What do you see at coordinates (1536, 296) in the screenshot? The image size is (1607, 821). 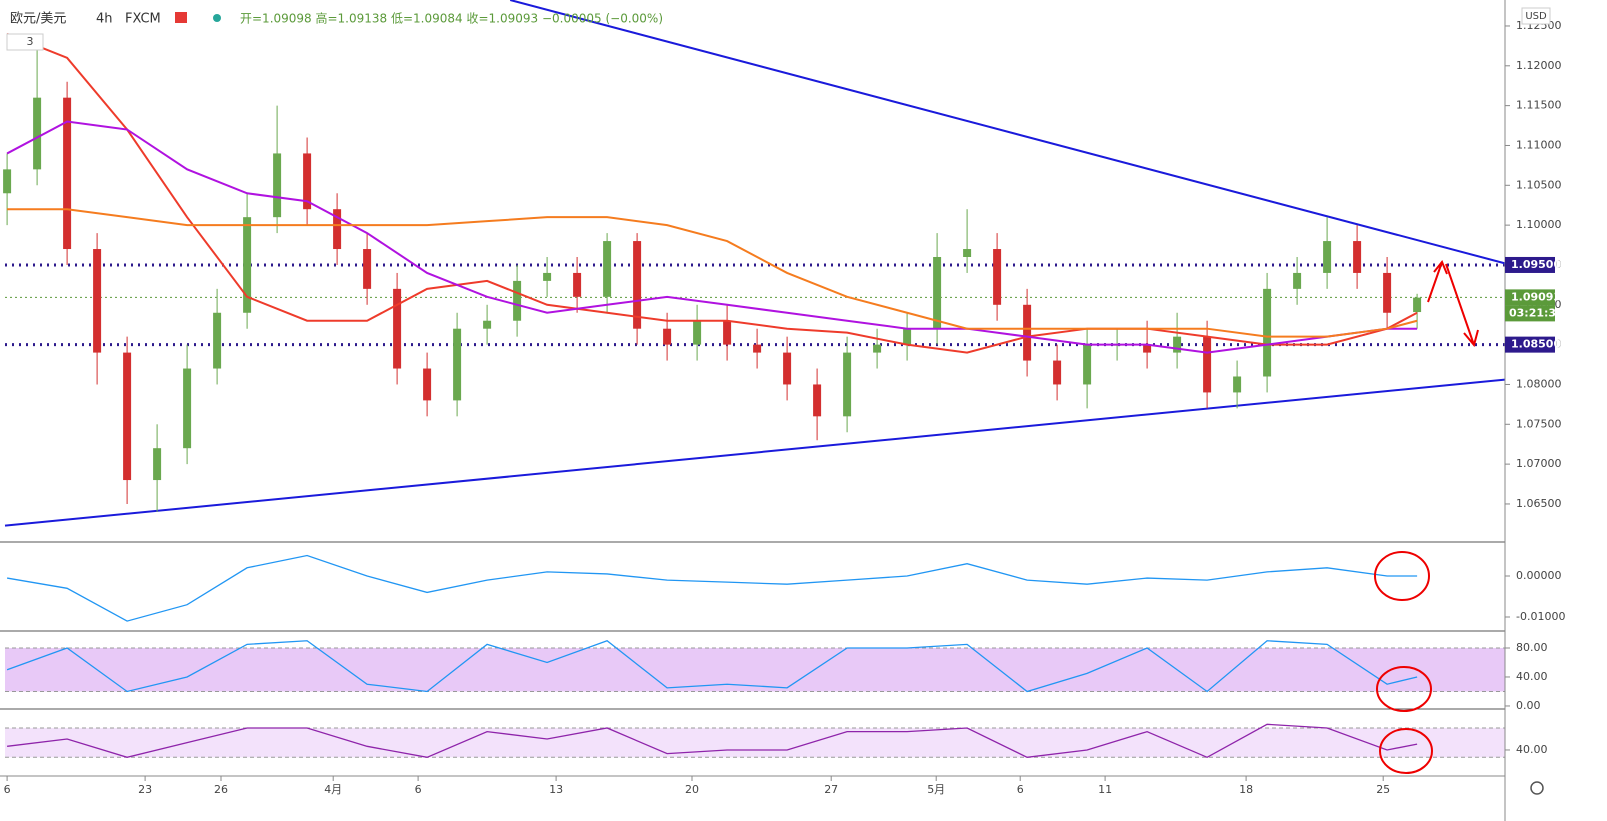 I see `price-tag-label: 1.09093` at bounding box center [1536, 296].